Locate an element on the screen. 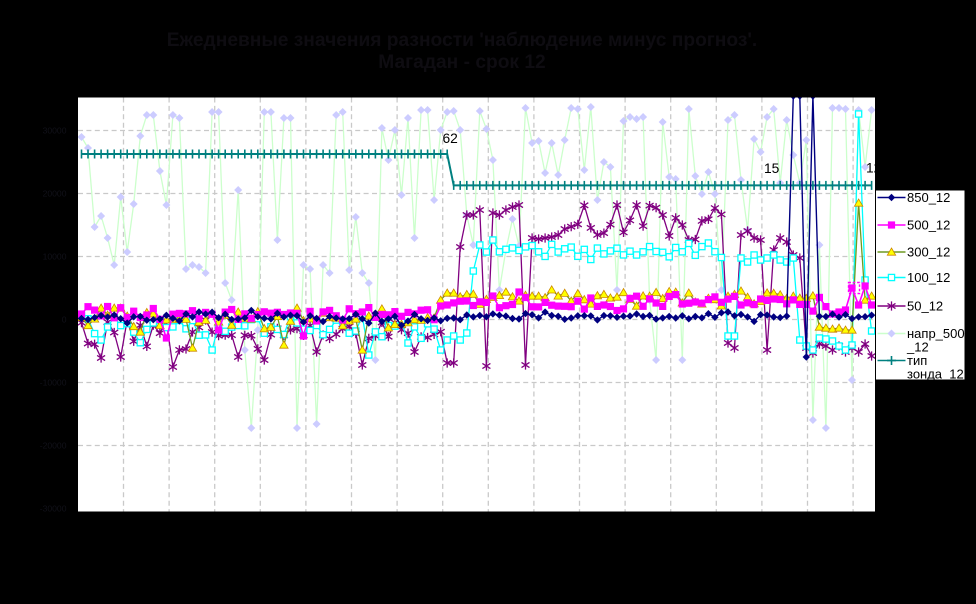  svg-text: 12 is located at coordinates (873, 168).